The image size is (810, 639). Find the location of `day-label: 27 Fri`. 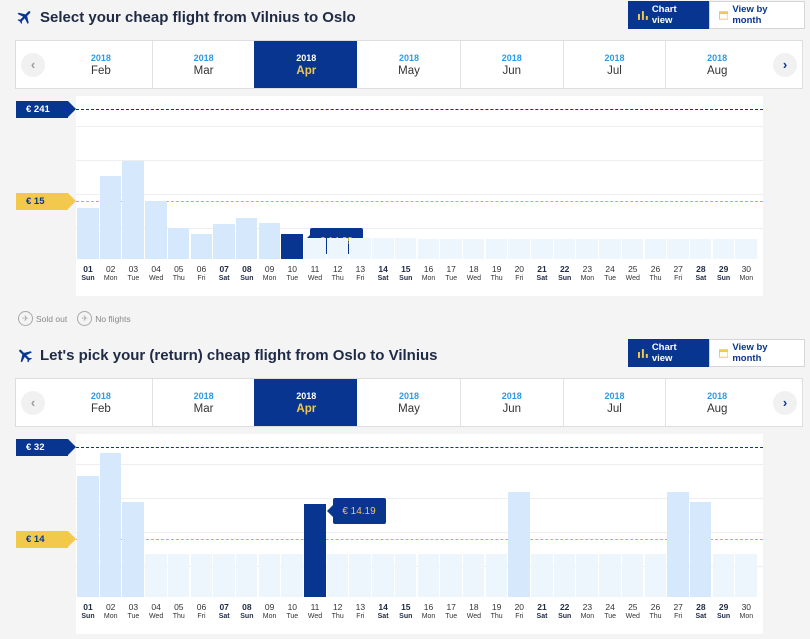

day-label: 27 Fri is located at coordinates (678, 273).